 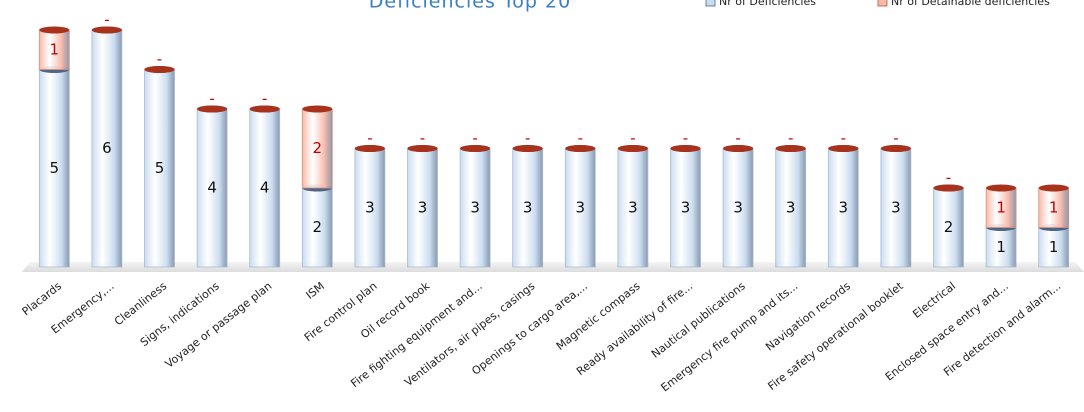 I want to click on legend-label: Nr of Deficiencies, so click(x=767, y=4).